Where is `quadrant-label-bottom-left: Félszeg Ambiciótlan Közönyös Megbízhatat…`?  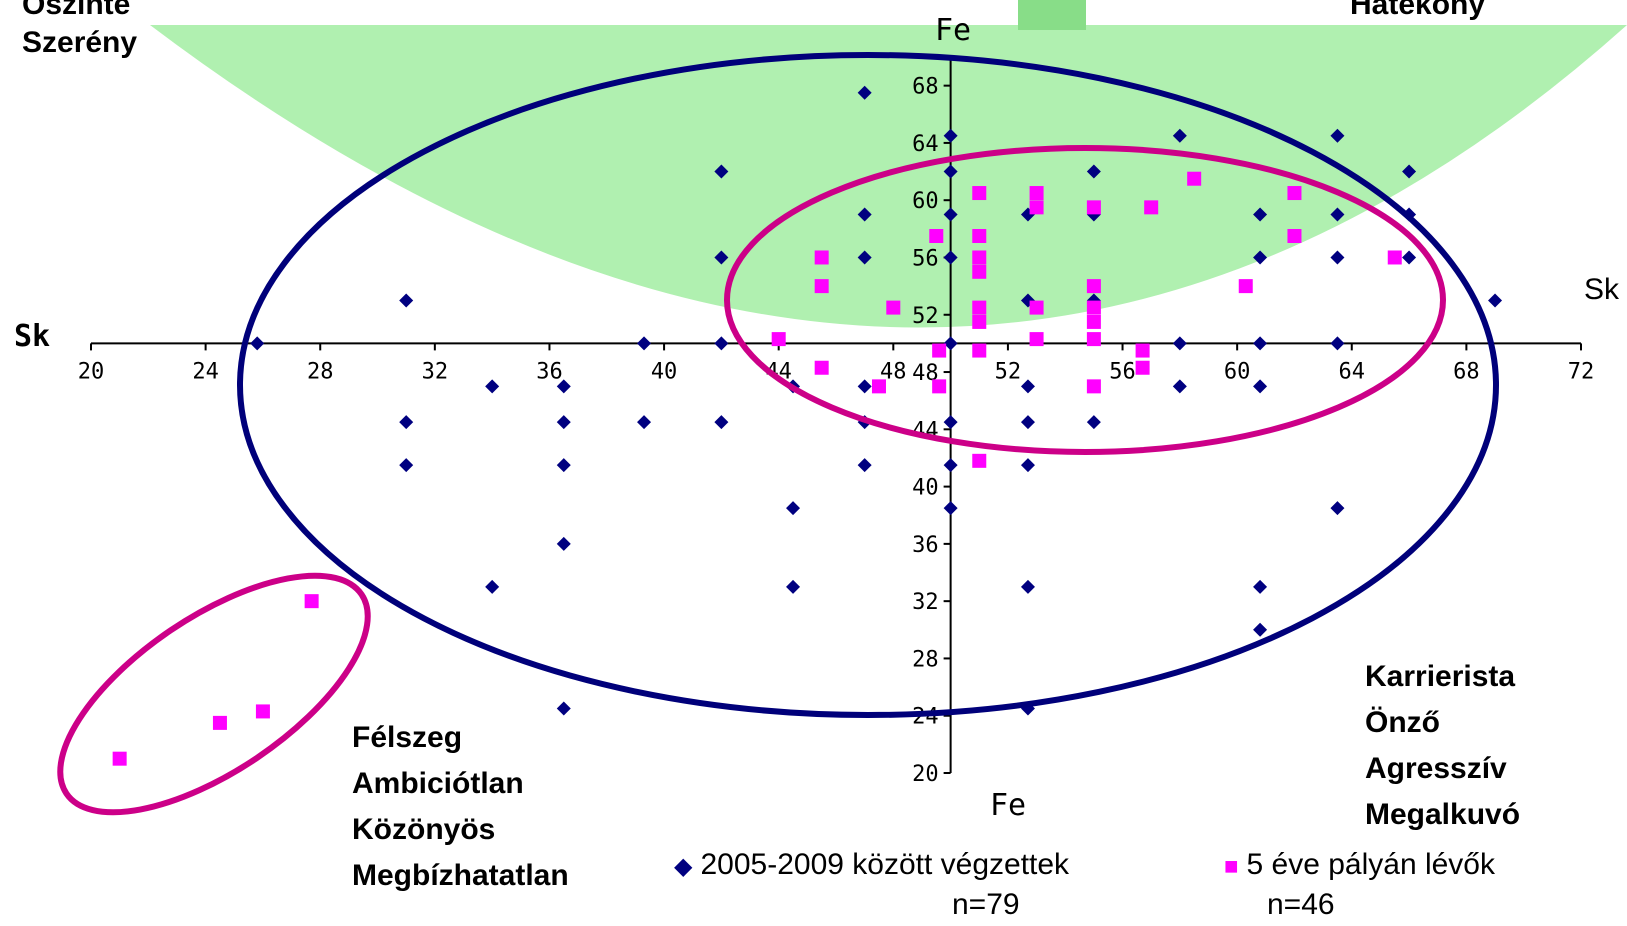 quadrant-label-bottom-left: Félszeg Ambiciótlan Közönyös Megbízhatat… is located at coordinates (460, 807).